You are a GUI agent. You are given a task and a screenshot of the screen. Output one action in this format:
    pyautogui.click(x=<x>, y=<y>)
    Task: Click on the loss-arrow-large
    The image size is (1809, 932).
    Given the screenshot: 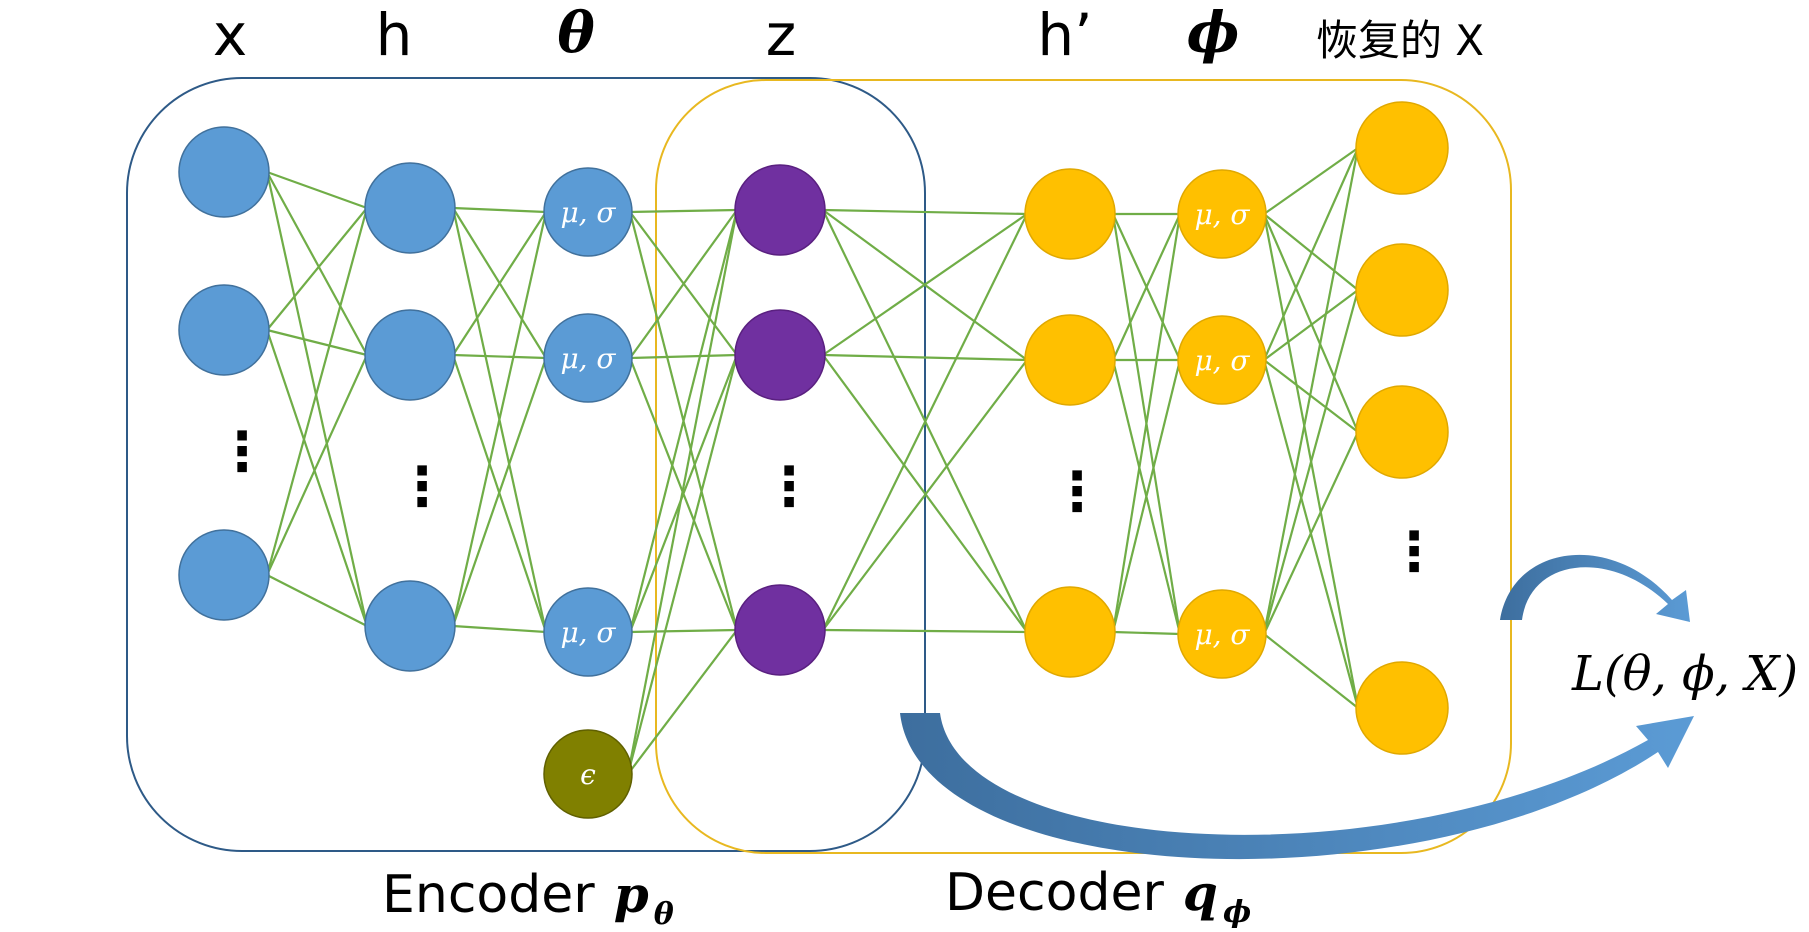 What is the action you would take?
    pyautogui.click(x=1297, y=786)
    